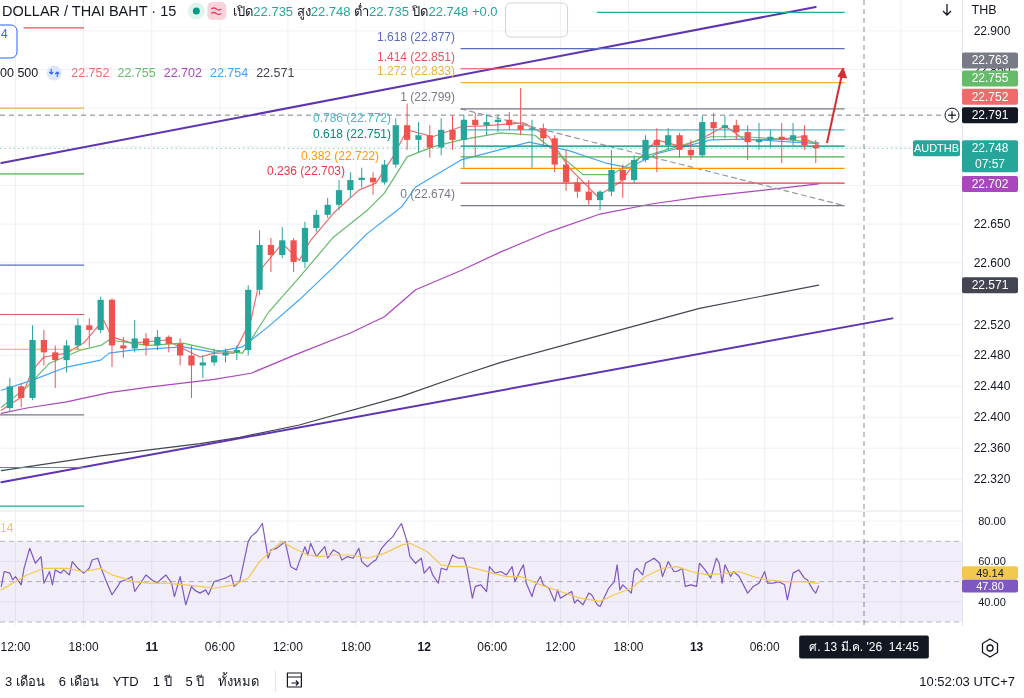 This screenshot has width=1024, height=698. What do you see at coordinates (352, 117) in the screenshot?
I see `text: 0.786 (22.772)` at bounding box center [352, 117].